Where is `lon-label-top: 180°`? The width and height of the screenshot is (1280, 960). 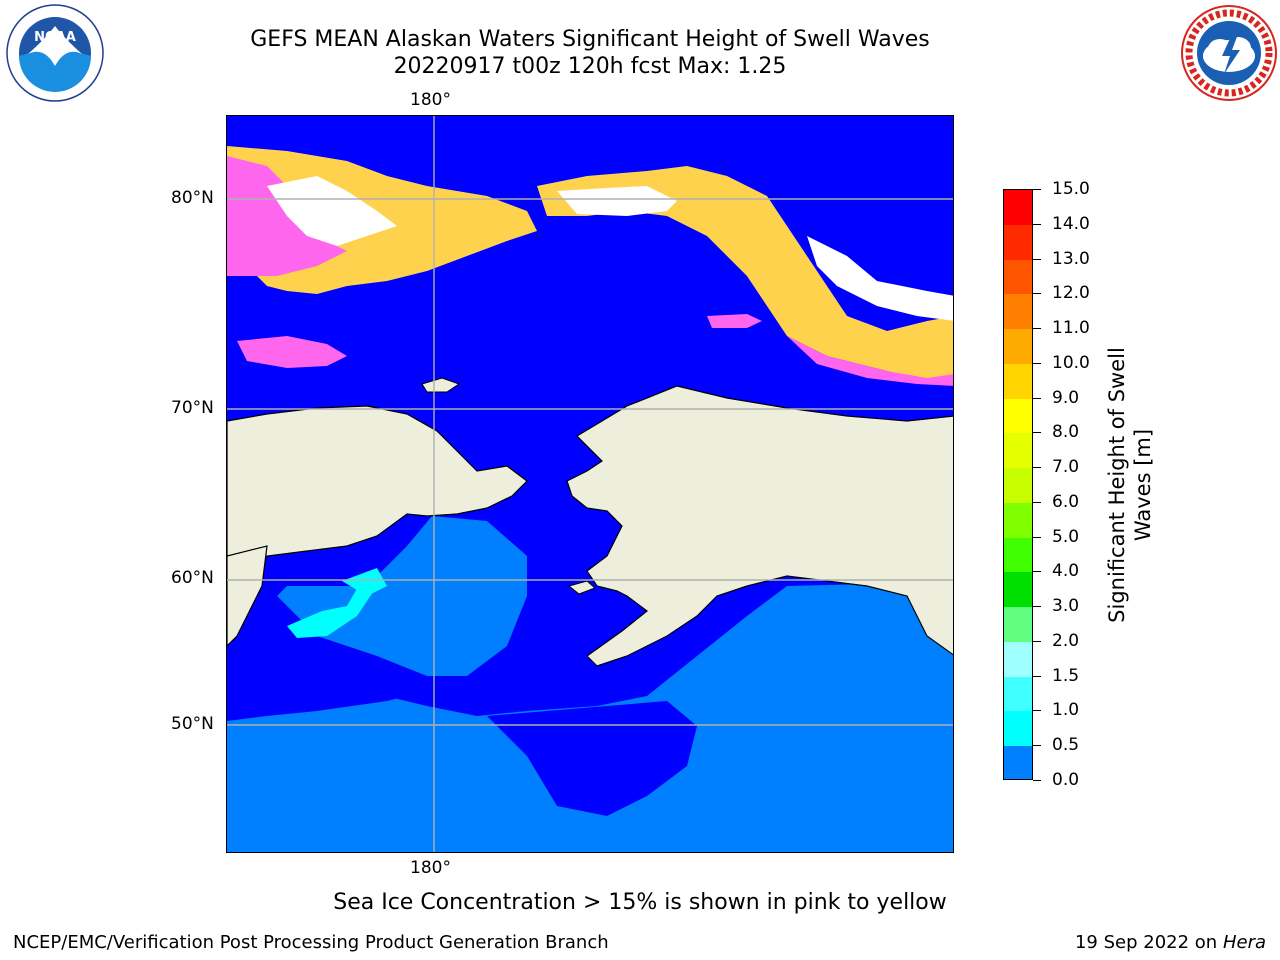
lon-label-top: 180° is located at coordinates (430, 100).